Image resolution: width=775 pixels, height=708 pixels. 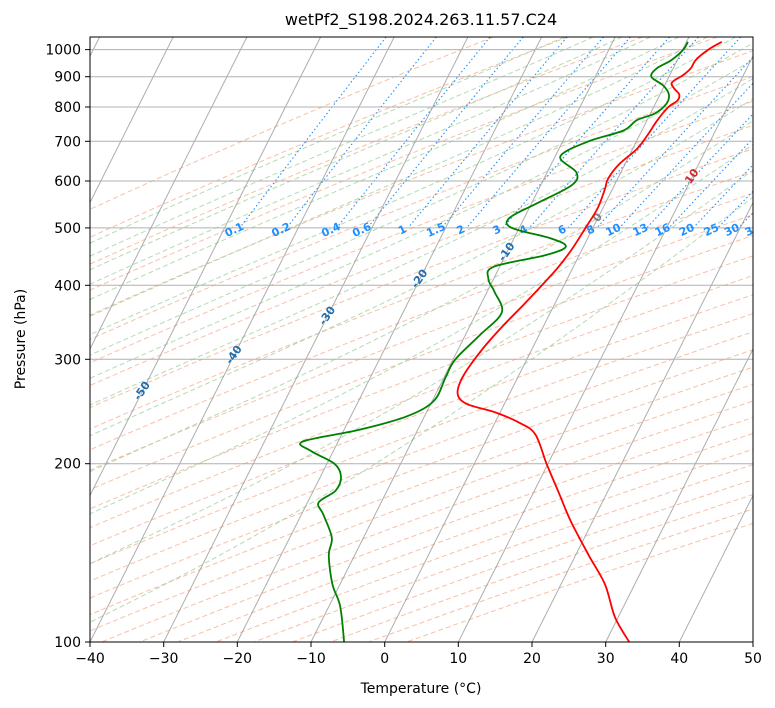 What do you see at coordinates (238, 659) in the screenshot?
I see `x-tick-label: −20` at bounding box center [238, 659].